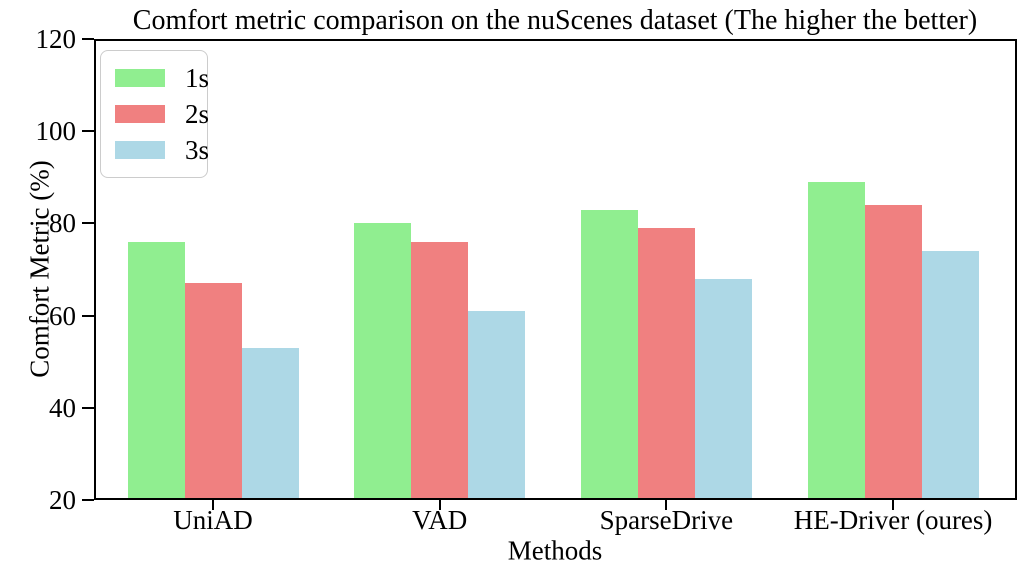 Image resolution: width=1026 pixels, height=573 pixels. I want to click on y-axis-label: Comfort Metric (%), so click(39, 269).